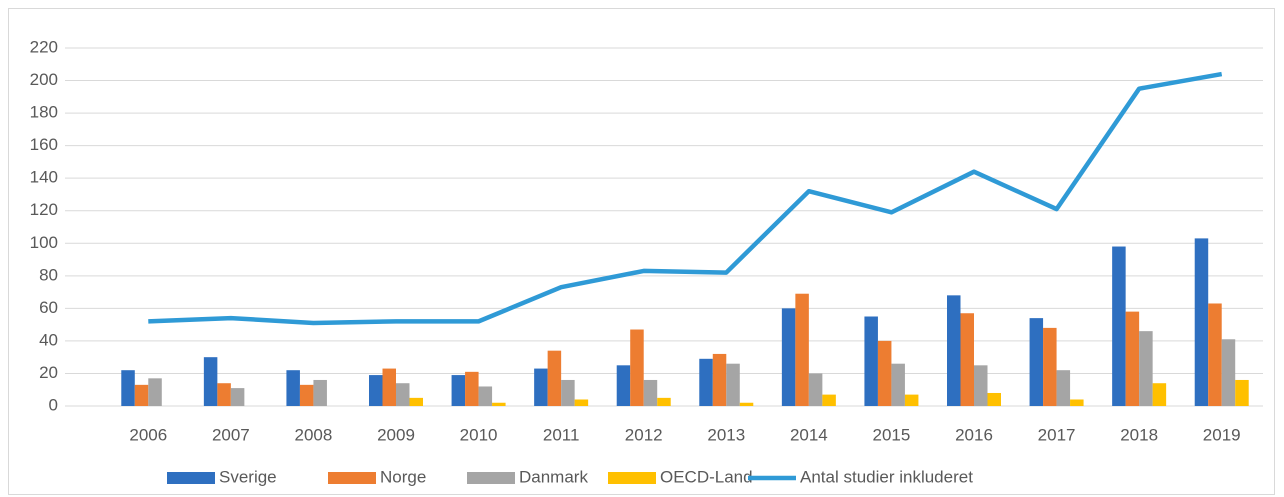  Describe the element at coordinates (248, 476) in the screenshot. I see `legend-label: Sverige` at that location.